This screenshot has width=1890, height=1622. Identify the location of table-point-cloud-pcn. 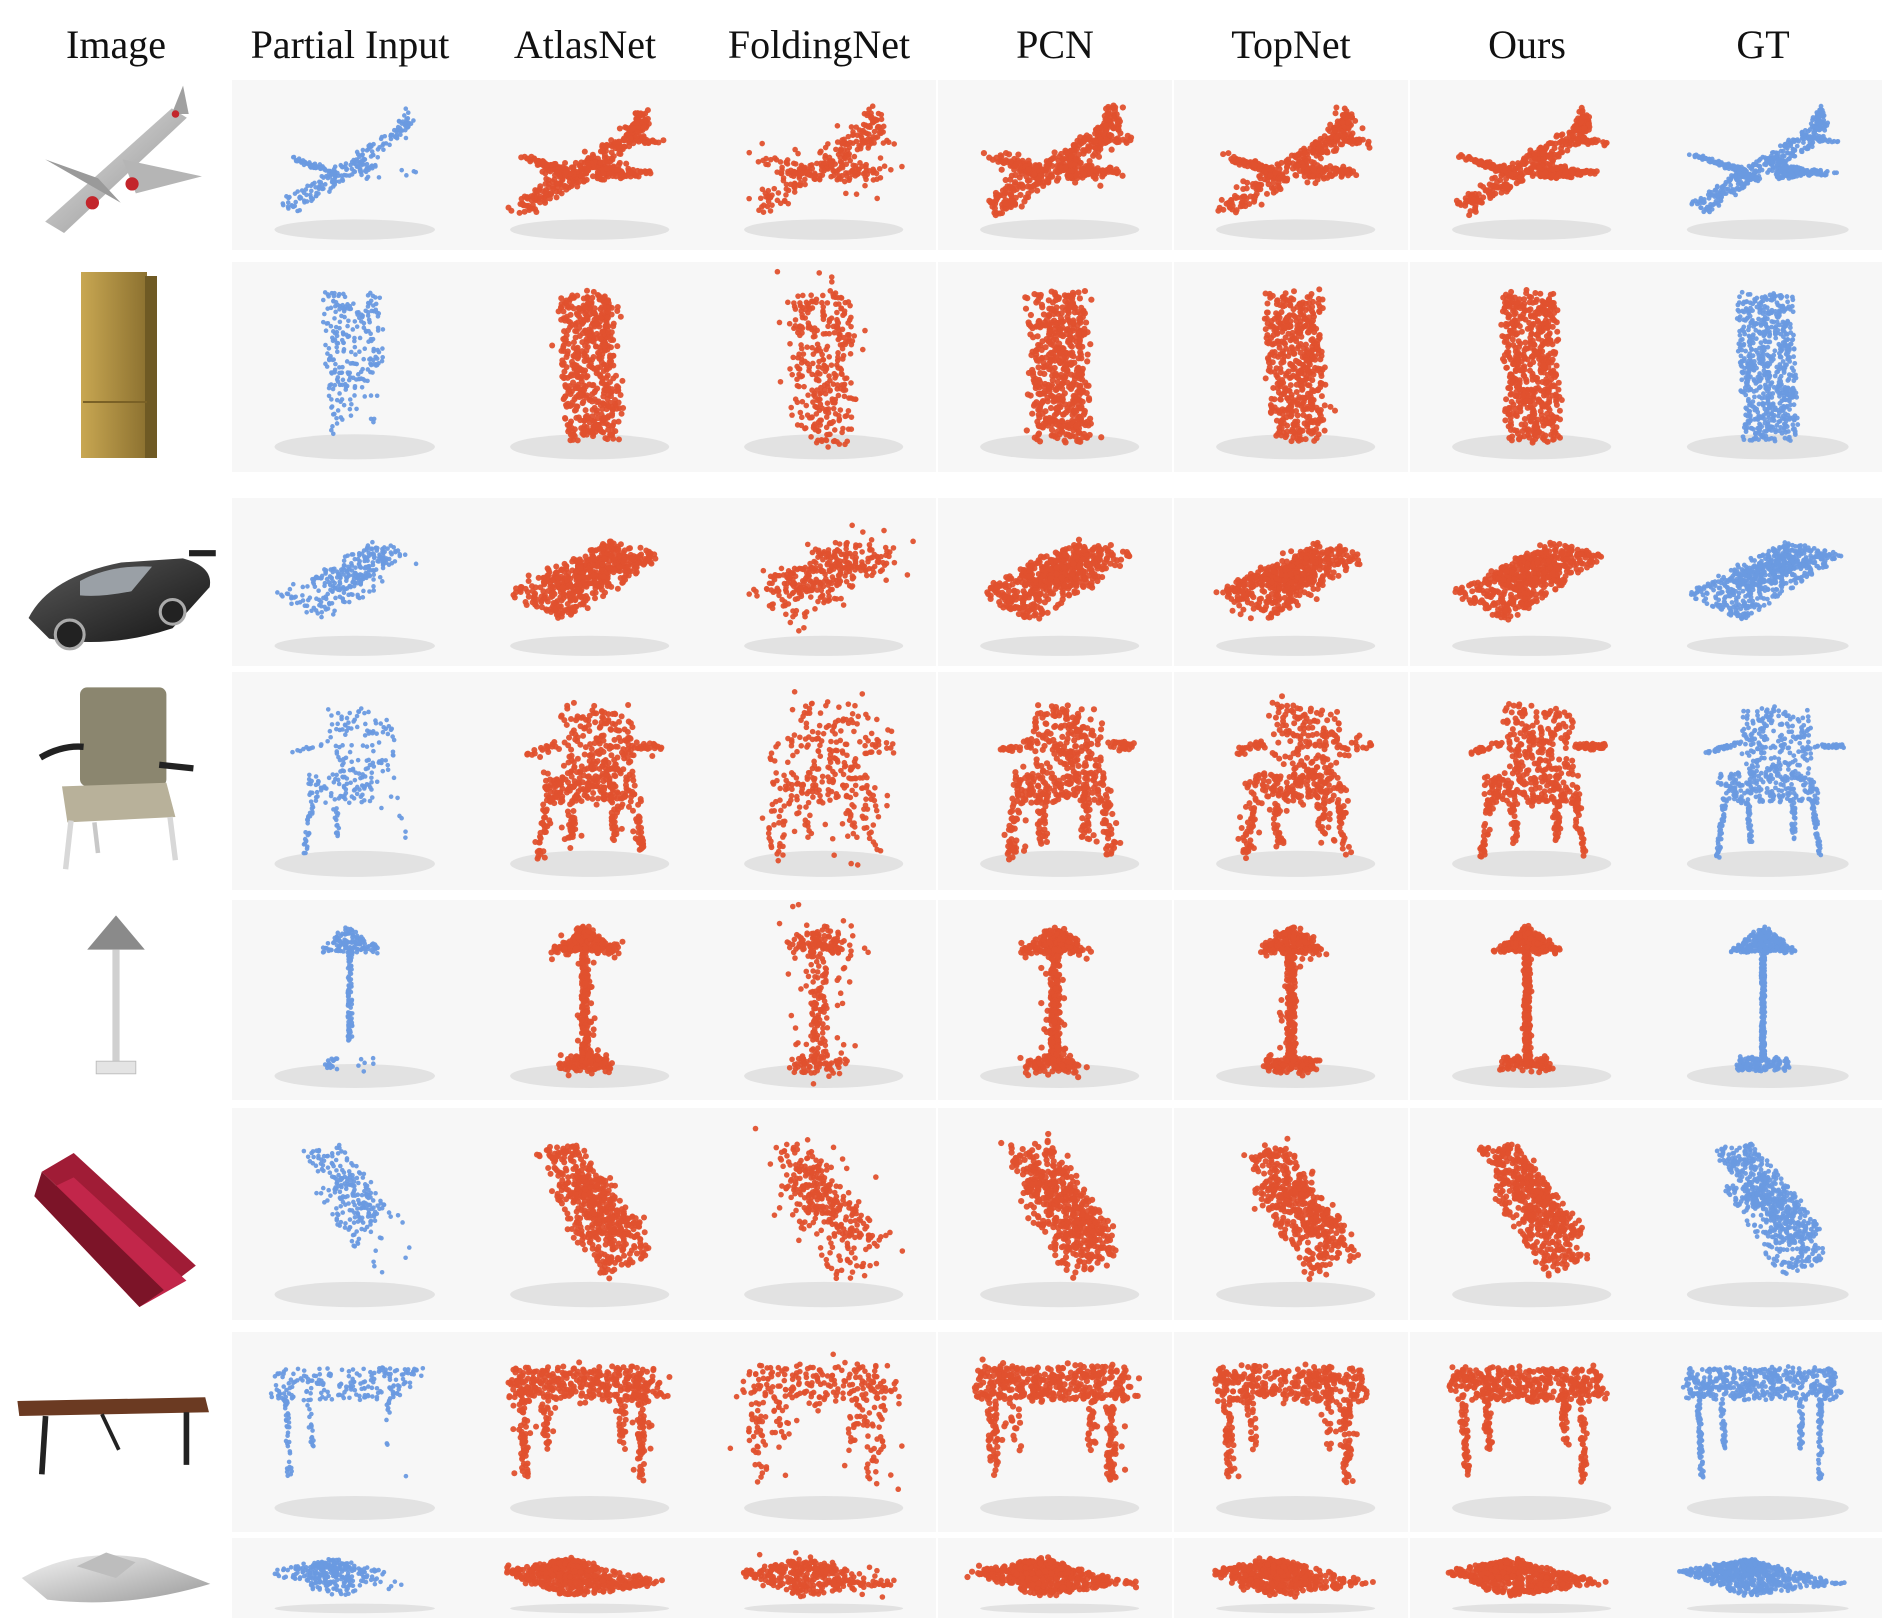
(1055, 1432).